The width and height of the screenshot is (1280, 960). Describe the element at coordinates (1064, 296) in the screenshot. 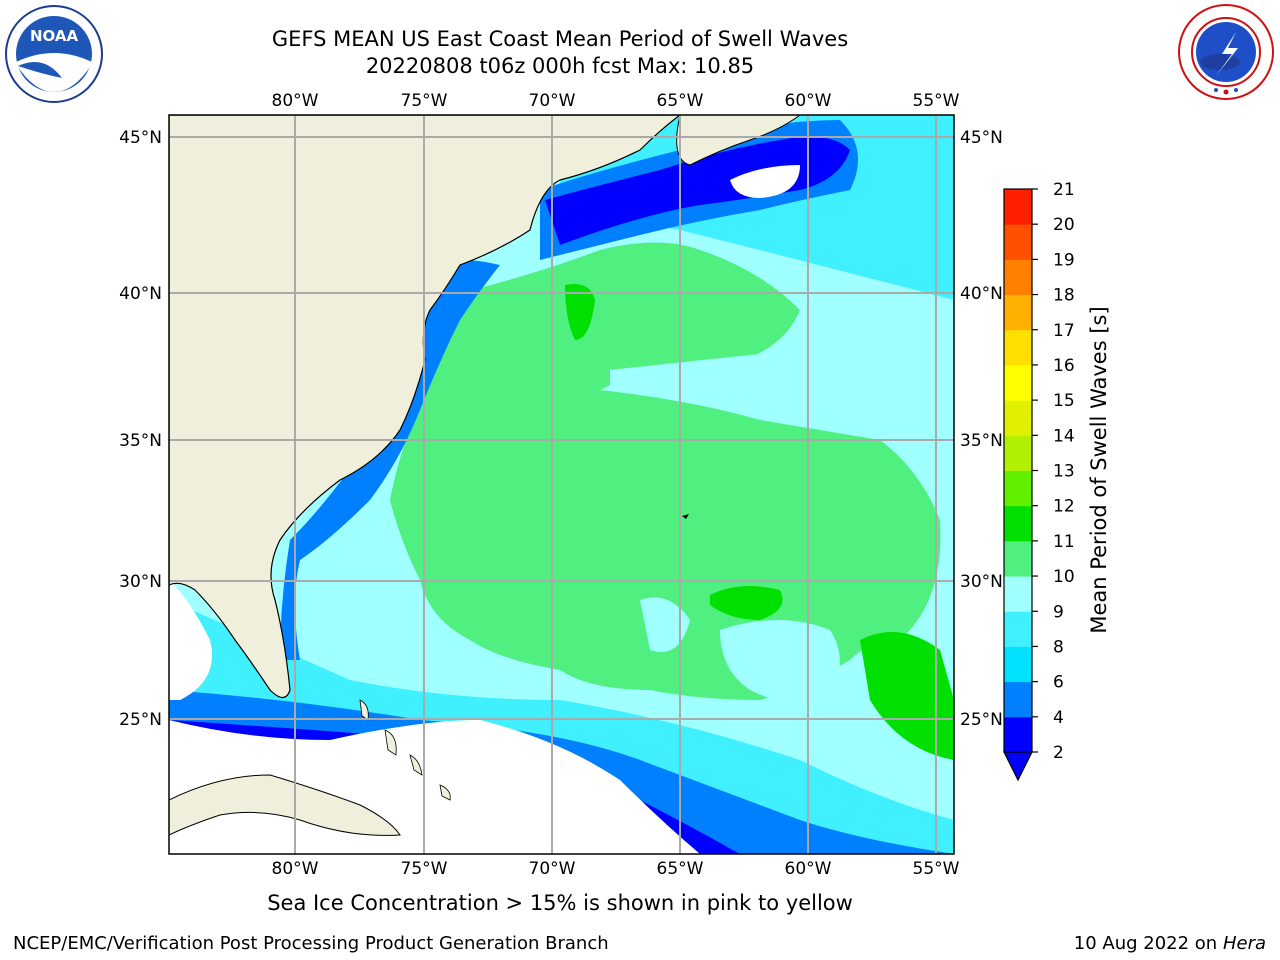

I see `colorbar-tick-label: 18` at that location.